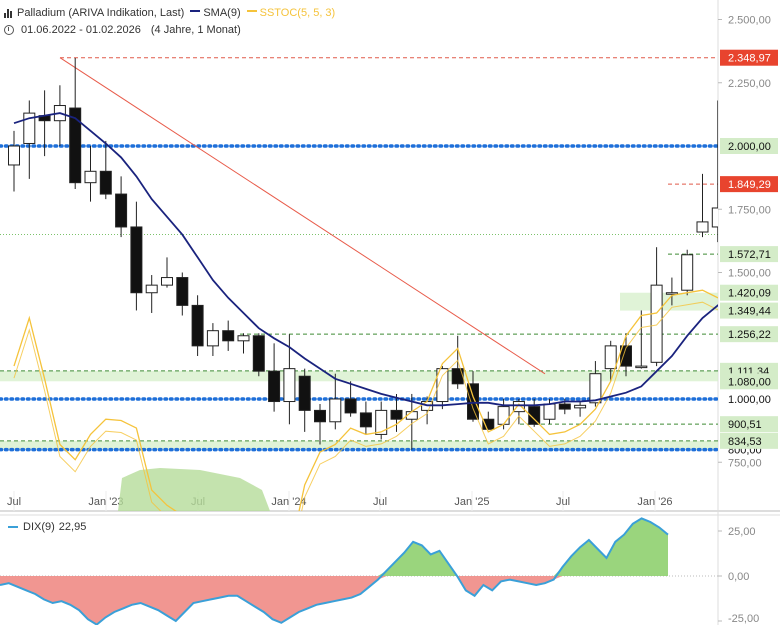 The width and height of the screenshot is (780, 625). I want to click on price-label: 2.000,00, so click(749, 147).